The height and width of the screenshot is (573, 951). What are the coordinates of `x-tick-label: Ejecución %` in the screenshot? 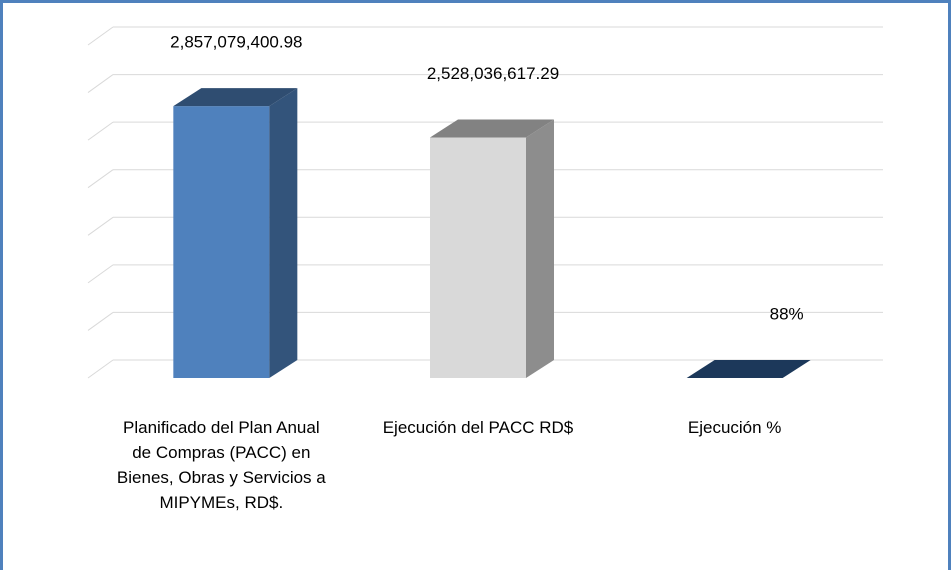 It's located at (734, 427).